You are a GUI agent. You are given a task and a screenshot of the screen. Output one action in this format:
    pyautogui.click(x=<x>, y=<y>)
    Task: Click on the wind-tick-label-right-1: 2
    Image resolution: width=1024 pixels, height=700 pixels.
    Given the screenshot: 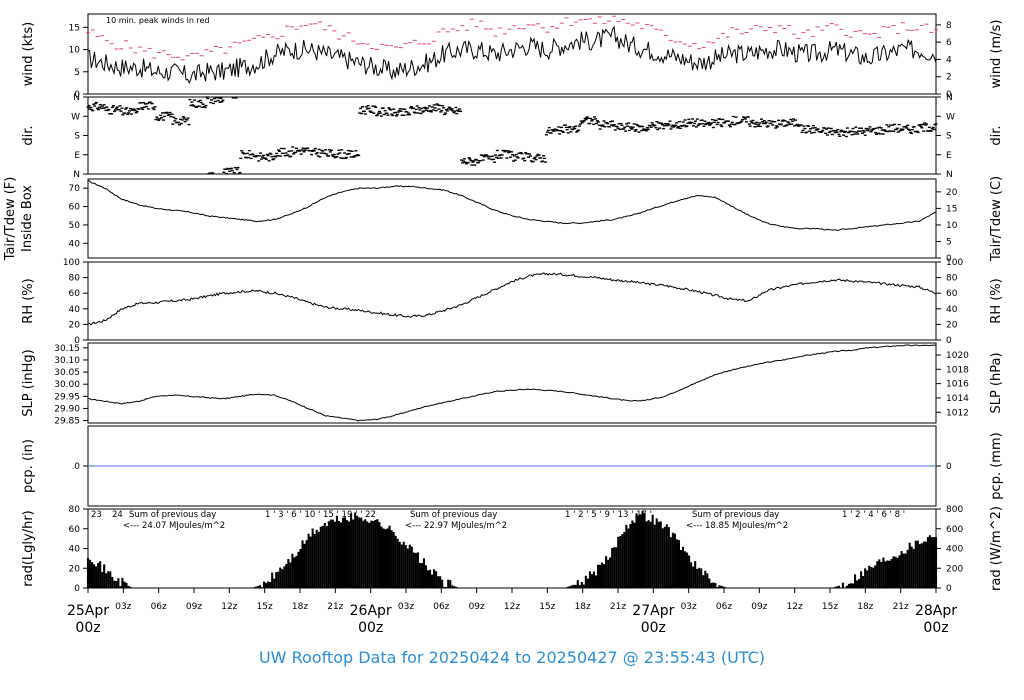 What is the action you would take?
    pyautogui.click(x=949, y=78)
    